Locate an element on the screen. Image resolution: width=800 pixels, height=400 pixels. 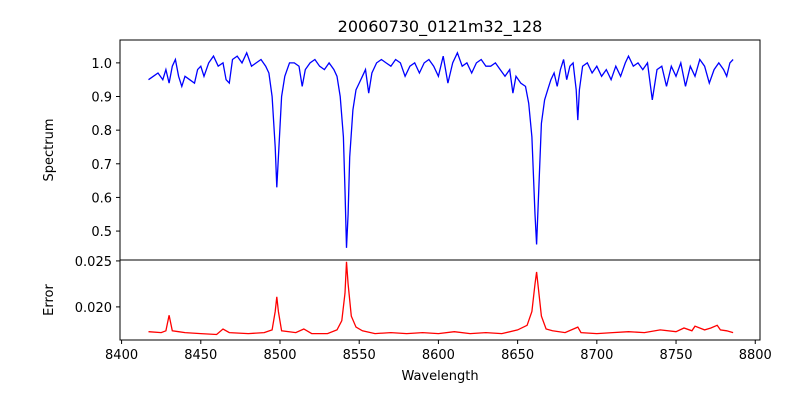
spectrum-ytick-label: 0.5 is located at coordinates (101, 232).